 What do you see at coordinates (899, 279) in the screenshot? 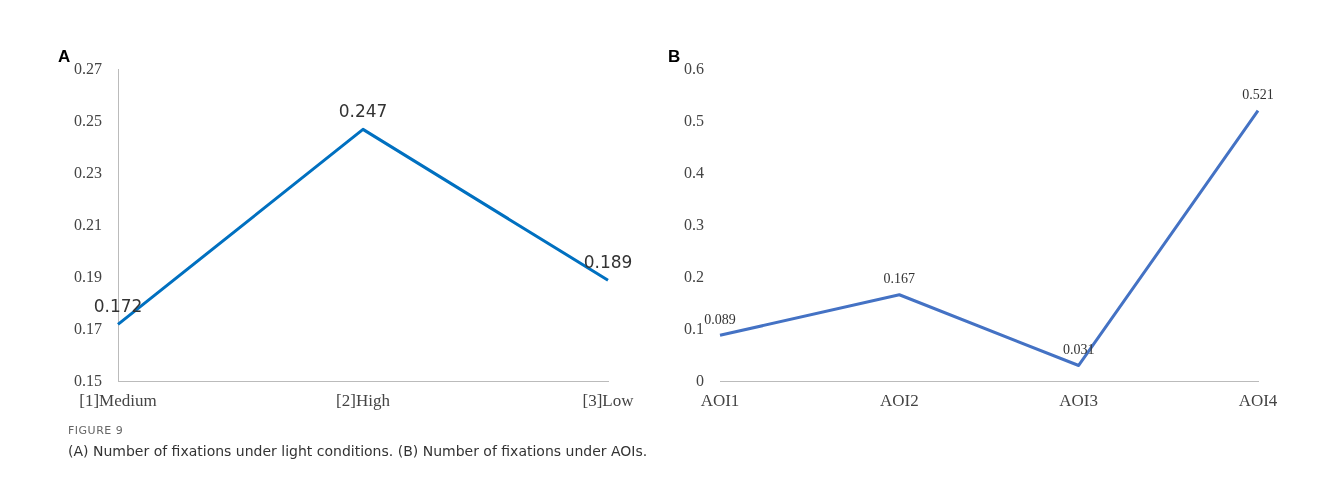
I see `data-label: 0.167` at bounding box center [899, 279].